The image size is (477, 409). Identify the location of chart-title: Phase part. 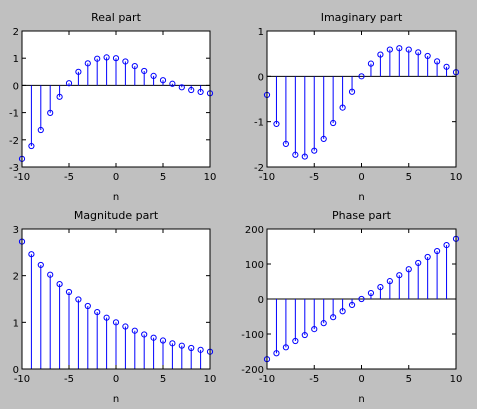
(362, 215).